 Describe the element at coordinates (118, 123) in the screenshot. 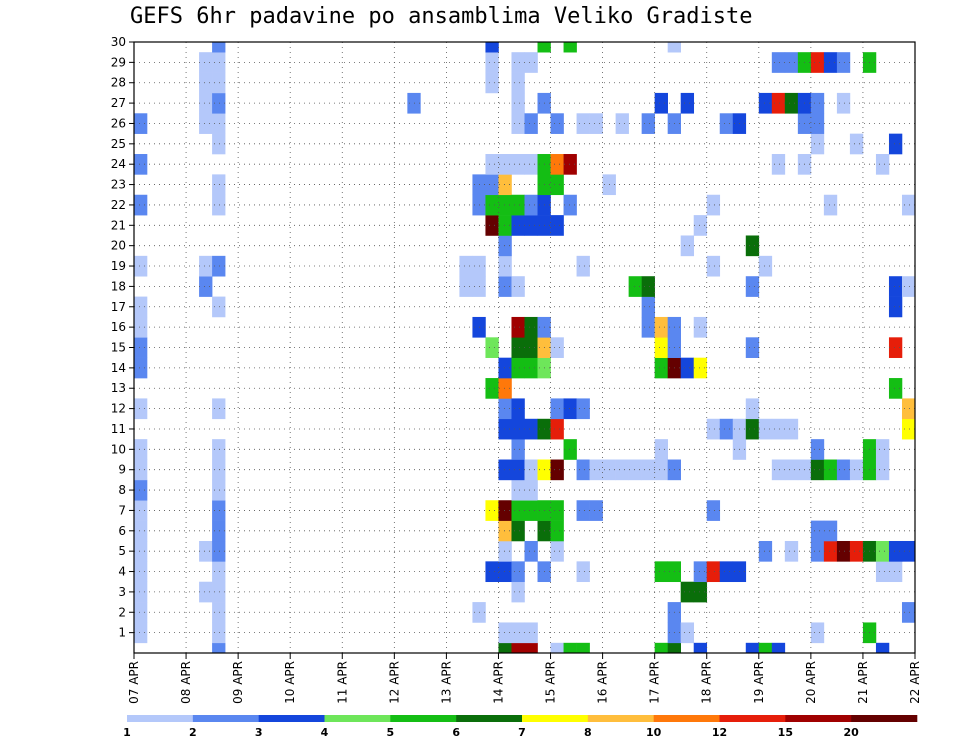

I see `y-tick-label: 26` at that location.